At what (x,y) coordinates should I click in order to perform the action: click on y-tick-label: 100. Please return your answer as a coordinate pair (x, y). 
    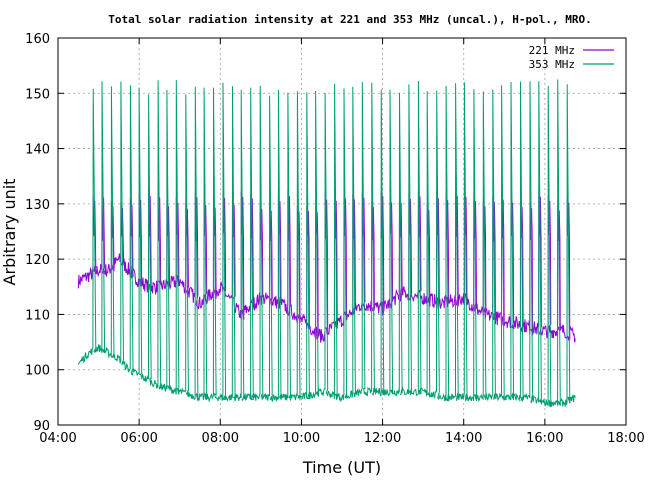
    Looking at the image, I should click on (37, 371).